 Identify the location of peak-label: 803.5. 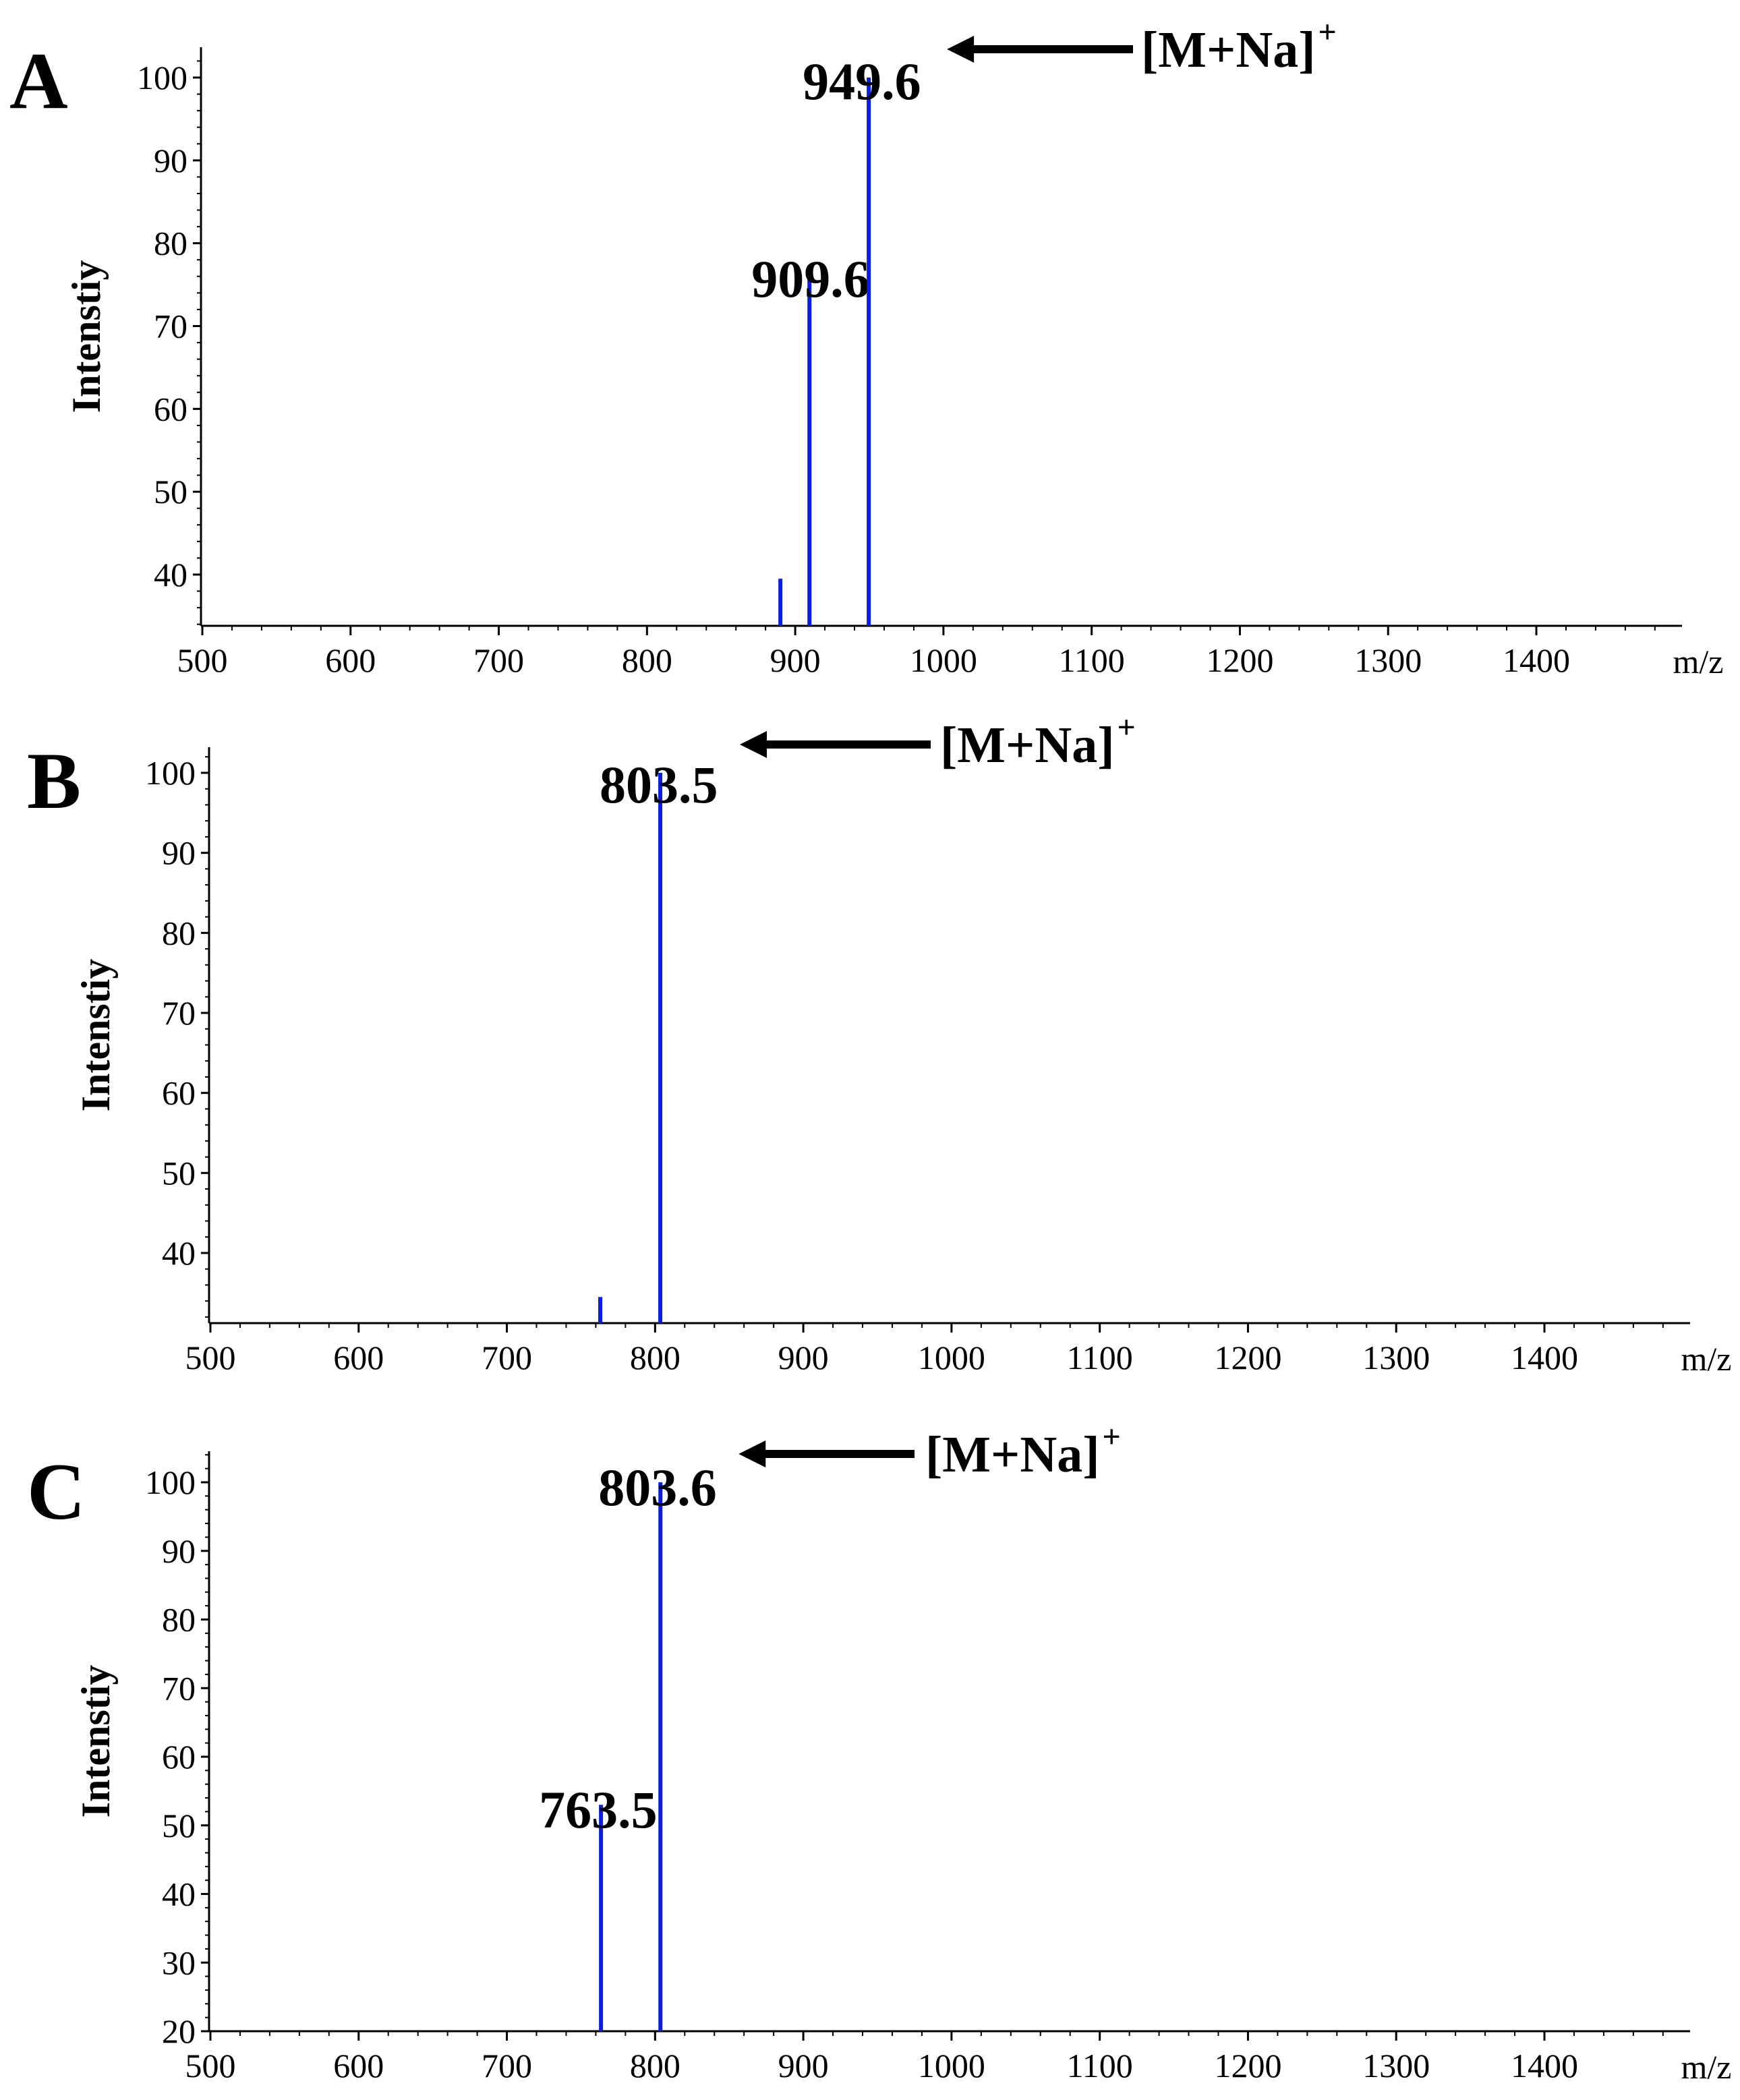
(659, 785).